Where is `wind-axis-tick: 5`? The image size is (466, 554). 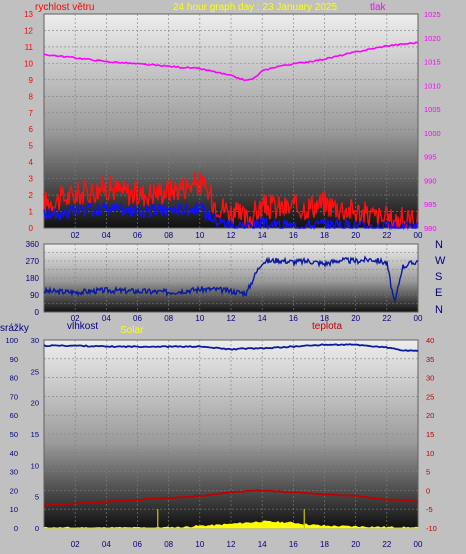
wind-axis-tick: 5 is located at coordinates (31, 146).